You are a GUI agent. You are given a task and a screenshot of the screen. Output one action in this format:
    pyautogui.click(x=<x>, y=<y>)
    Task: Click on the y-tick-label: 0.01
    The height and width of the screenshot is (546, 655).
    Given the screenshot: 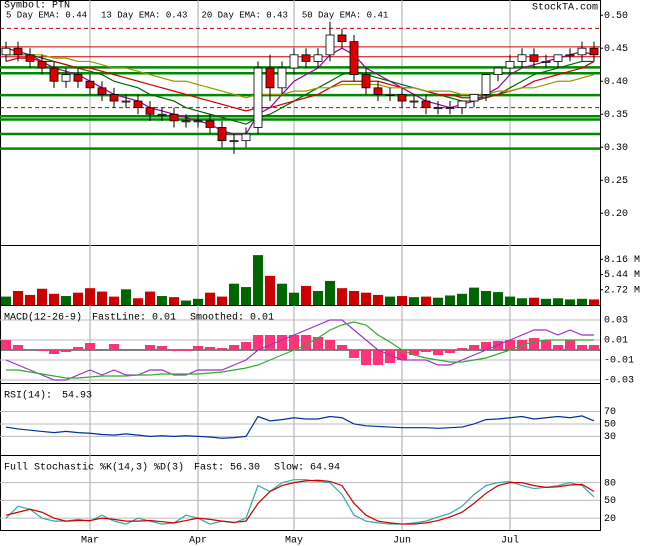 What is the action you would take?
    pyautogui.click(x=616, y=341)
    